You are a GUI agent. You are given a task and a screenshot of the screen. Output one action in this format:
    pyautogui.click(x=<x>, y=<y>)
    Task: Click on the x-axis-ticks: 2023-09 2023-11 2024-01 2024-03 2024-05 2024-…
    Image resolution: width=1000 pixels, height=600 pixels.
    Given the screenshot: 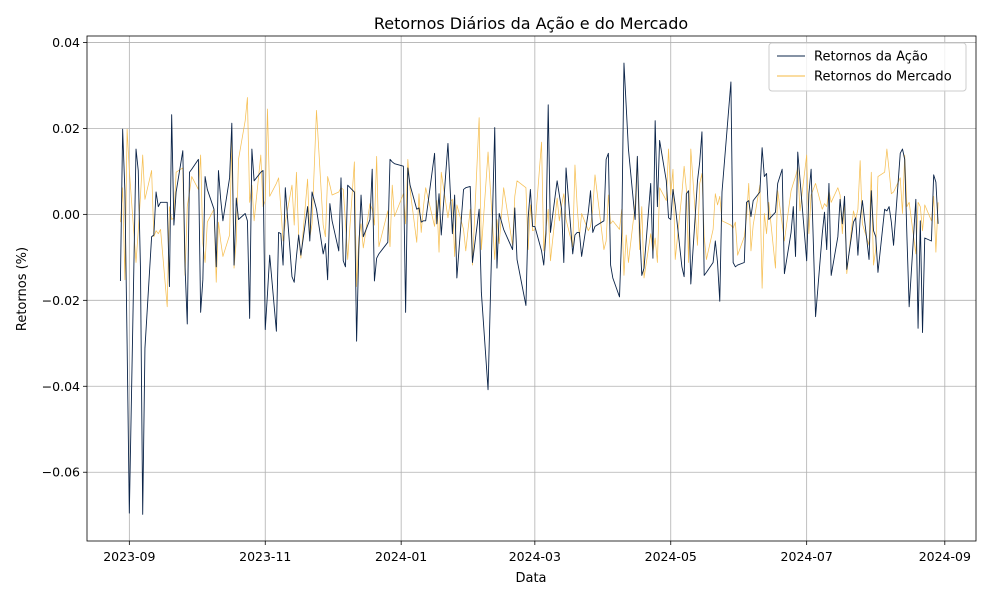 What is the action you would take?
    pyautogui.click(x=537, y=552)
    